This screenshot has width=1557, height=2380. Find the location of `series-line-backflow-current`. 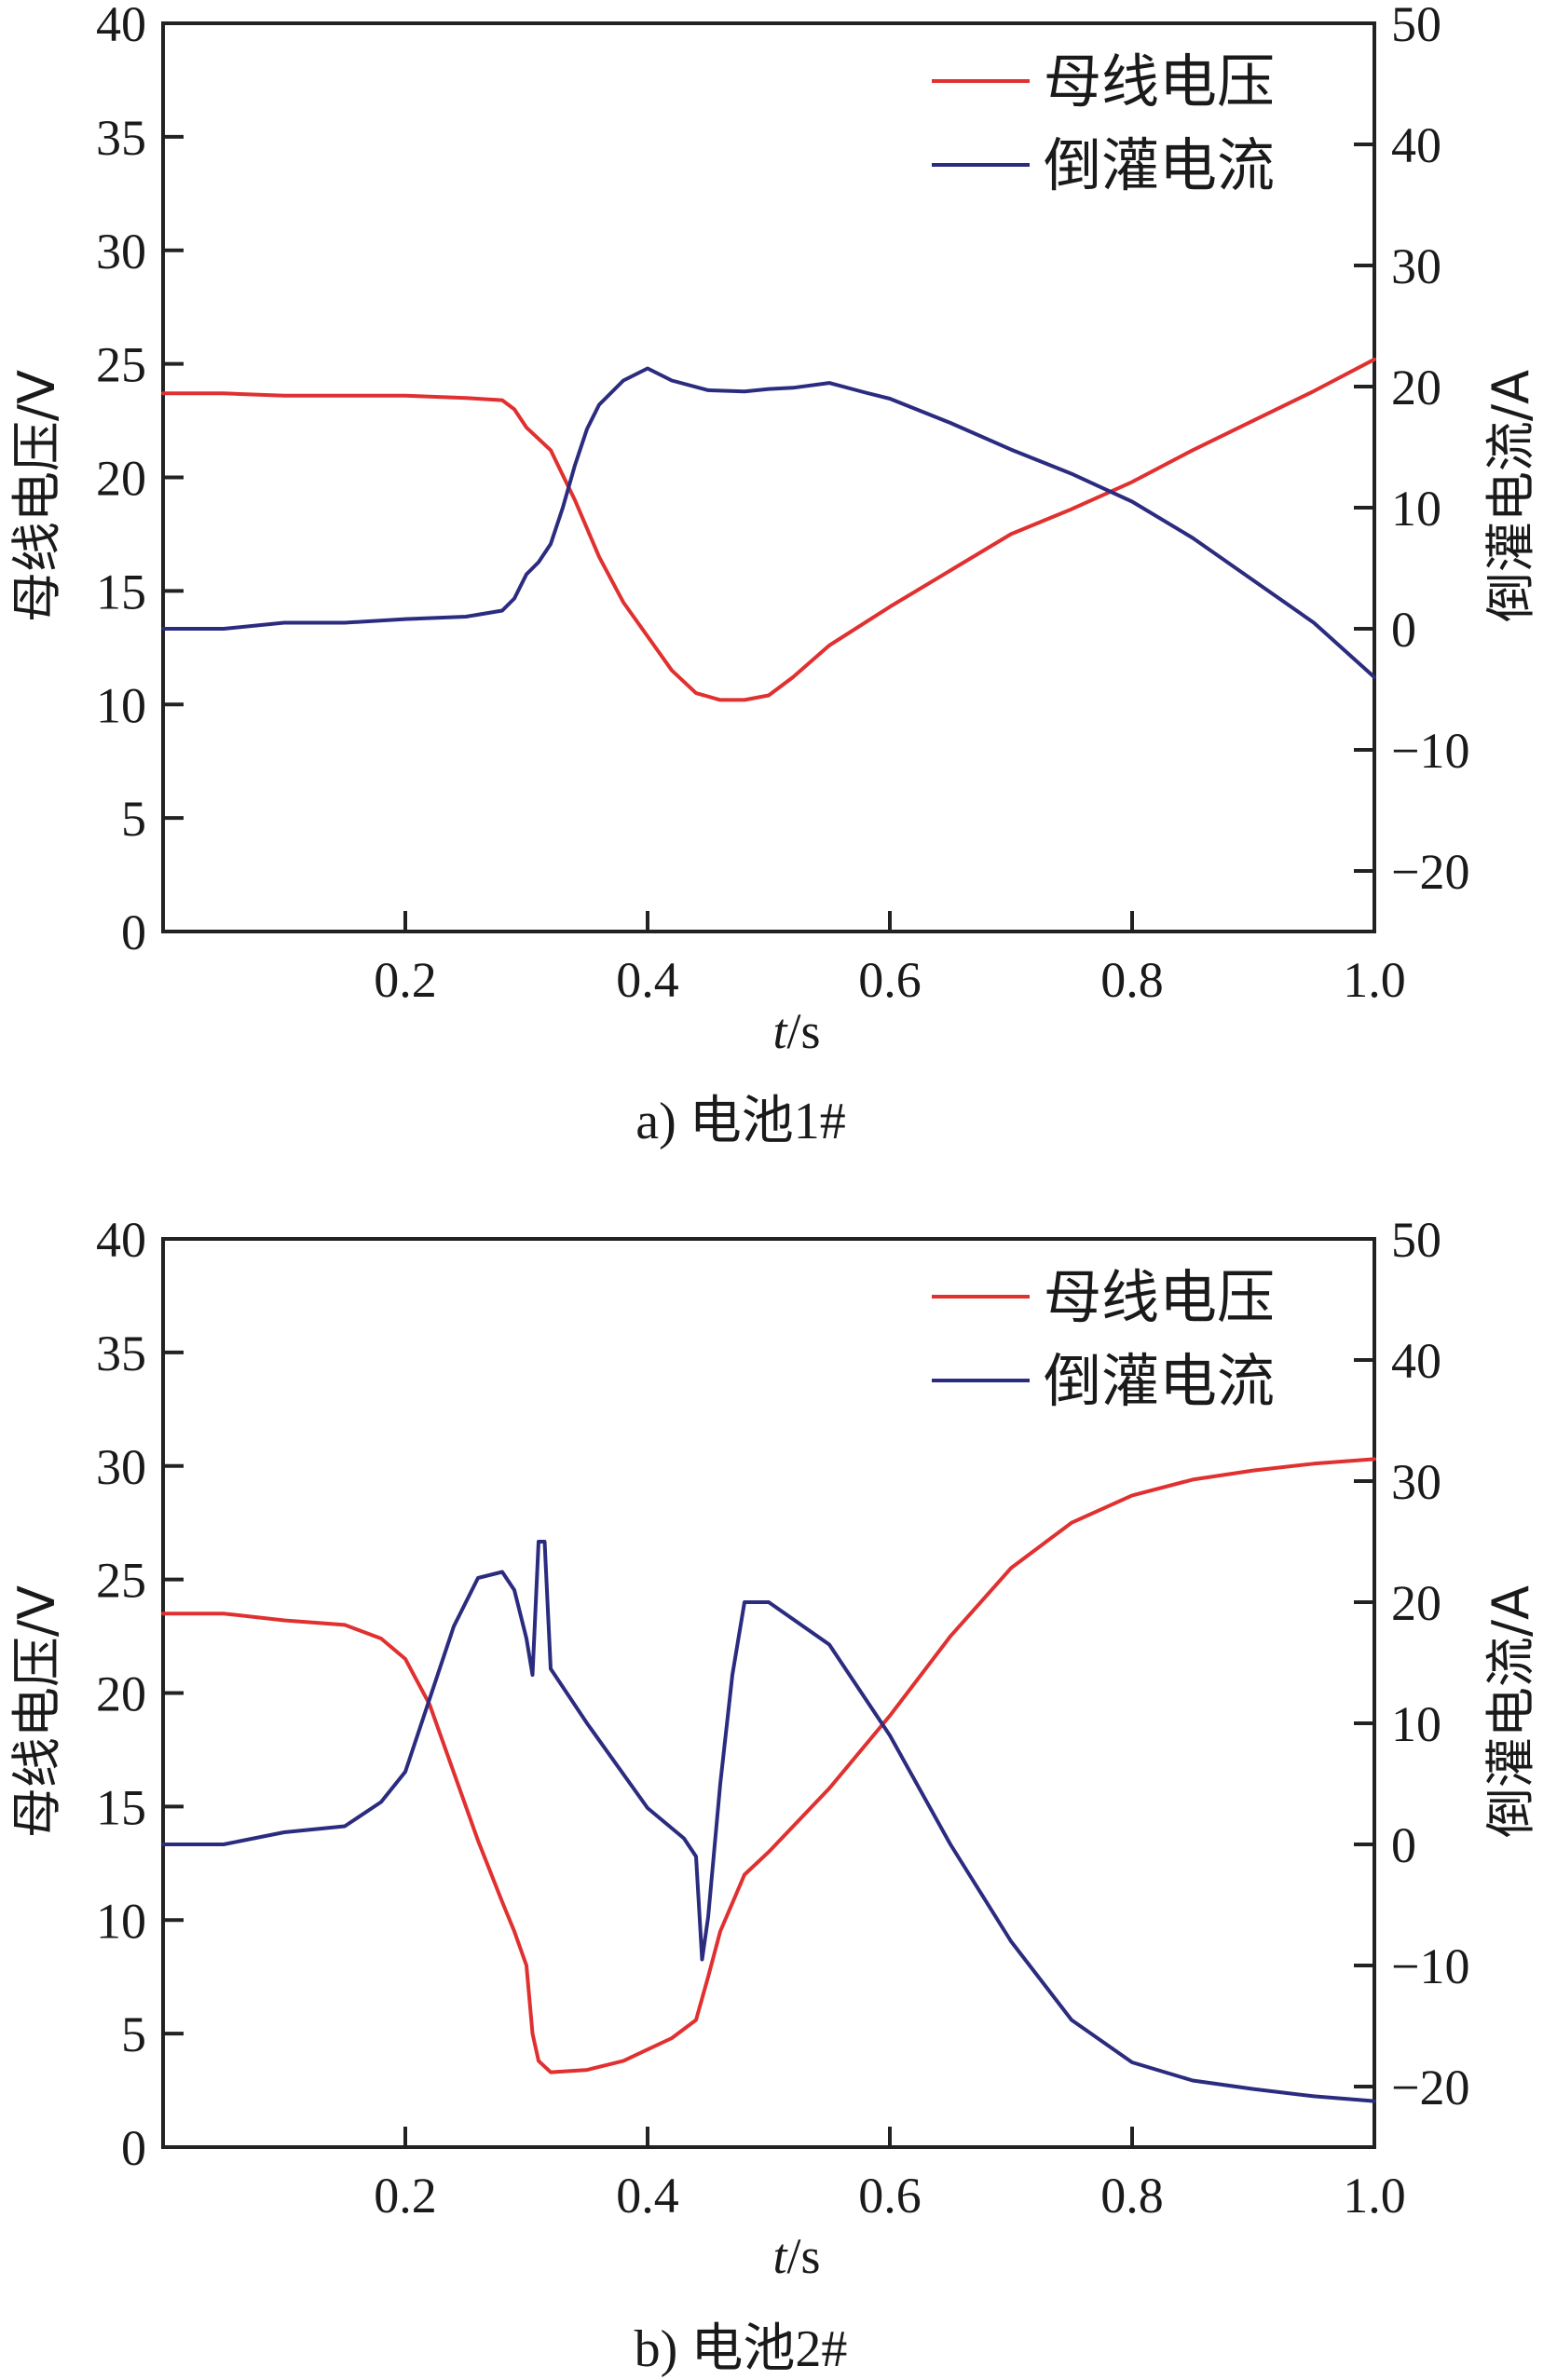

series-line-backflow-current is located at coordinates (768, 522).